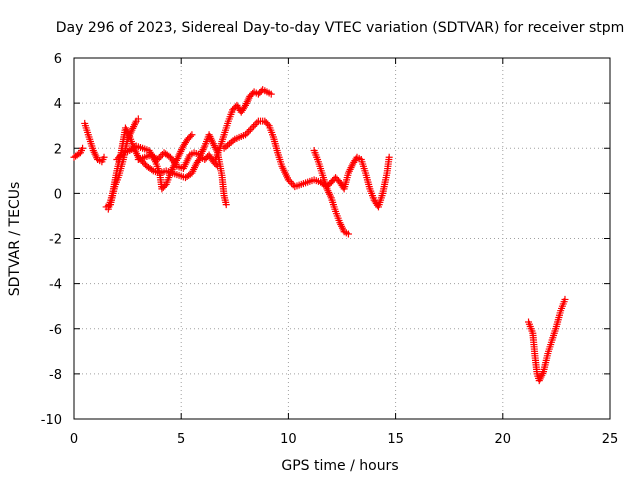 The height and width of the screenshot is (480, 640). What do you see at coordinates (339, 466) in the screenshot?
I see `x-axis-label: GPS time / hours` at bounding box center [339, 466].